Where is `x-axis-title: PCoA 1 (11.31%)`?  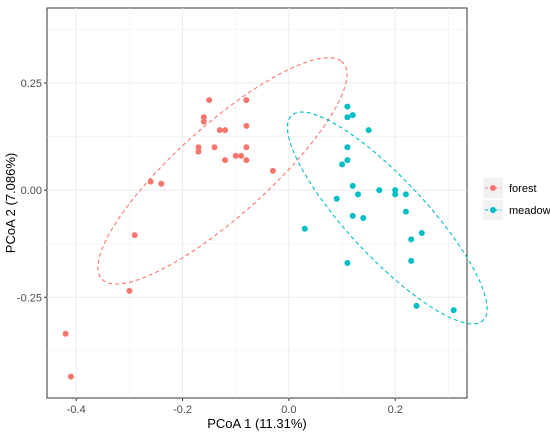 x-axis-title: PCoA 1 (11.31%) is located at coordinates (256, 423).